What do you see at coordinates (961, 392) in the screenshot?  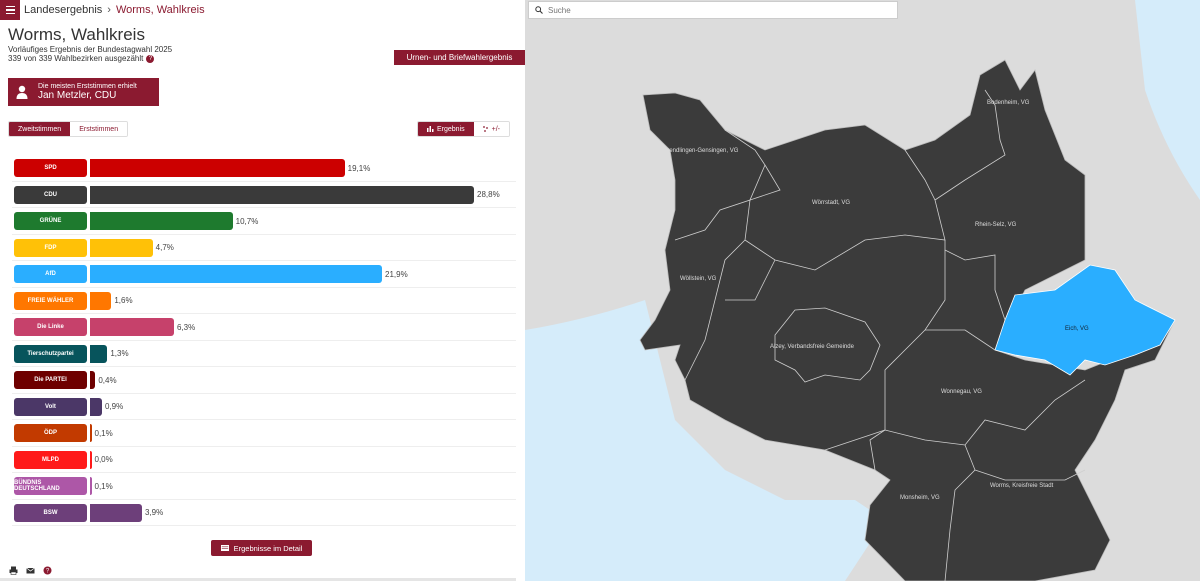 I see `region-label-wonnegau: Wonnegau, VG` at bounding box center [961, 392].